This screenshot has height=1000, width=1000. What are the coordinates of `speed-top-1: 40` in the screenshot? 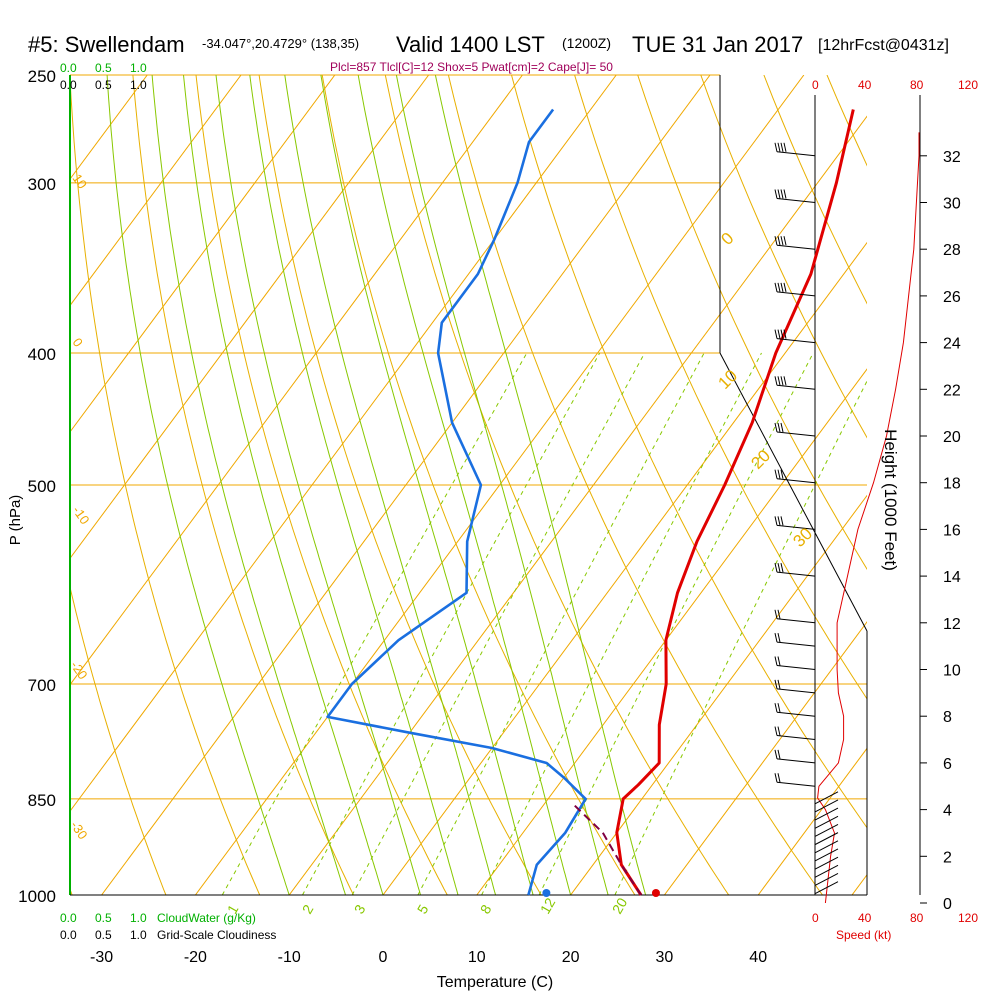 It's located at (865, 85).